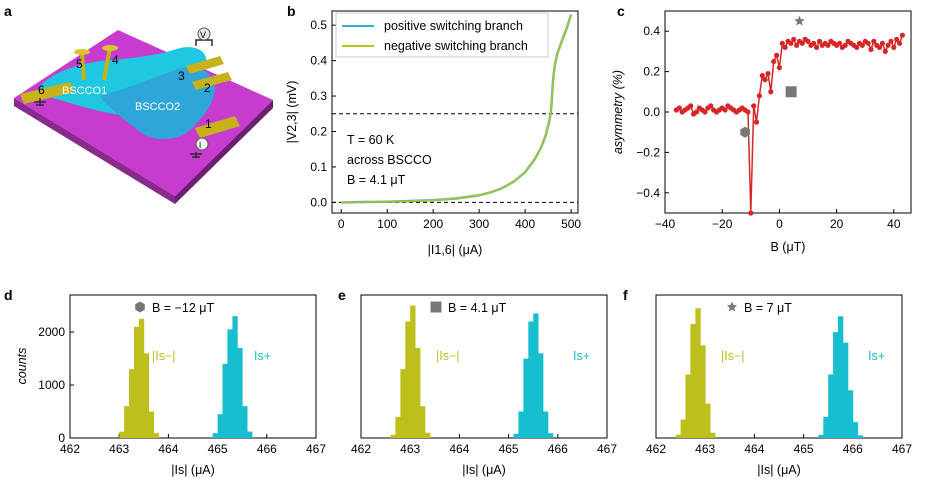 Image resolution: width=926 pixels, height=487 pixels. Describe the element at coordinates (8, 11) in the screenshot. I see `panel-label-a: a` at that location.